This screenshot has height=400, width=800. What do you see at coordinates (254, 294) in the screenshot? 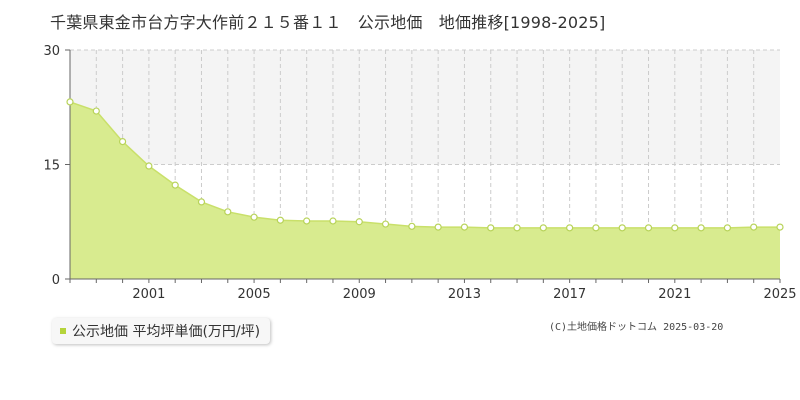
I see `x-tick-label: 2005` at bounding box center [254, 294].